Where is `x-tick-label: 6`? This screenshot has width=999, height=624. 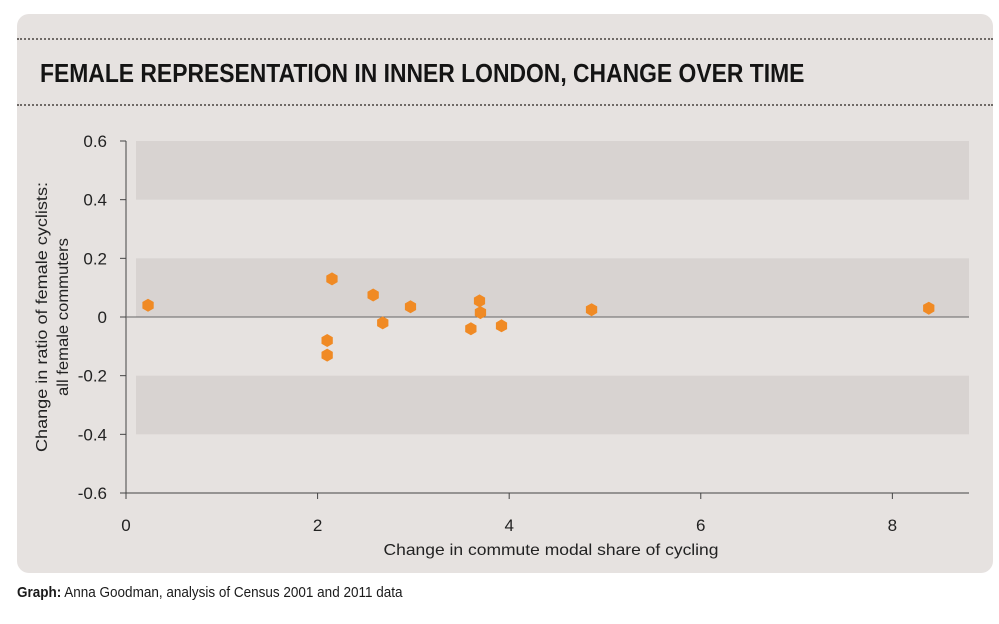
x-tick-label: 6 is located at coordinates (700, 525).